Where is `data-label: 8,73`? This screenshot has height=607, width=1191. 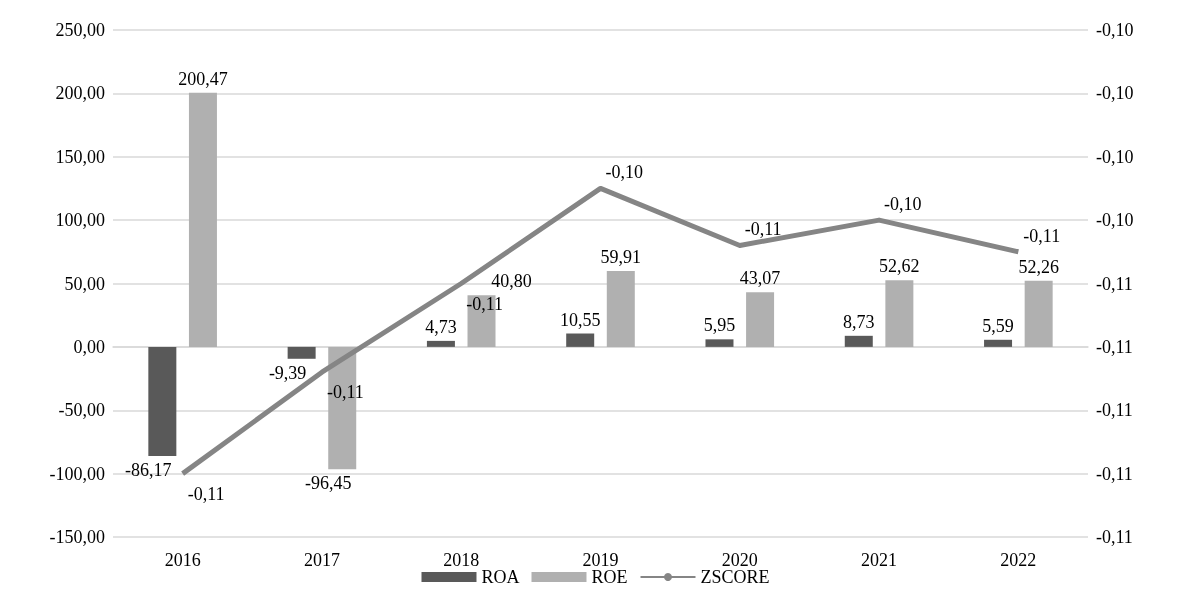
data-label: 8,73 is located at coordinates (859, 321).